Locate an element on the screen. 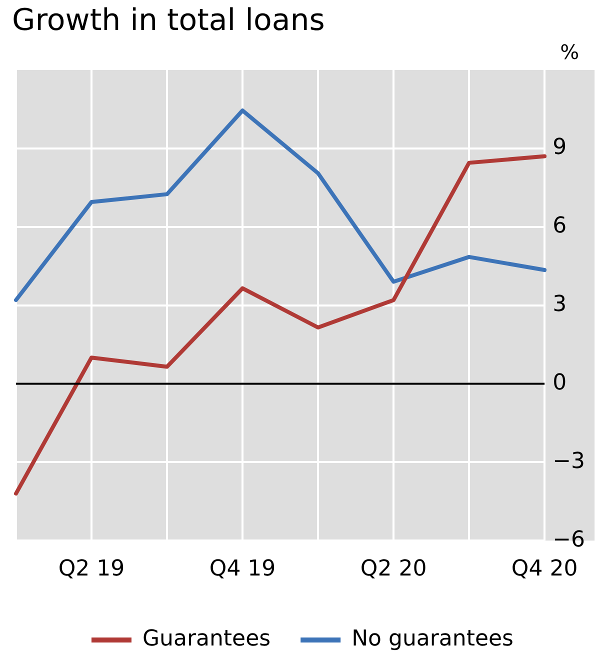 Image resolution: width=597 pixels, height=667 pixels. x-tick-label: Q2 20 is located at coordinates (393, 569).